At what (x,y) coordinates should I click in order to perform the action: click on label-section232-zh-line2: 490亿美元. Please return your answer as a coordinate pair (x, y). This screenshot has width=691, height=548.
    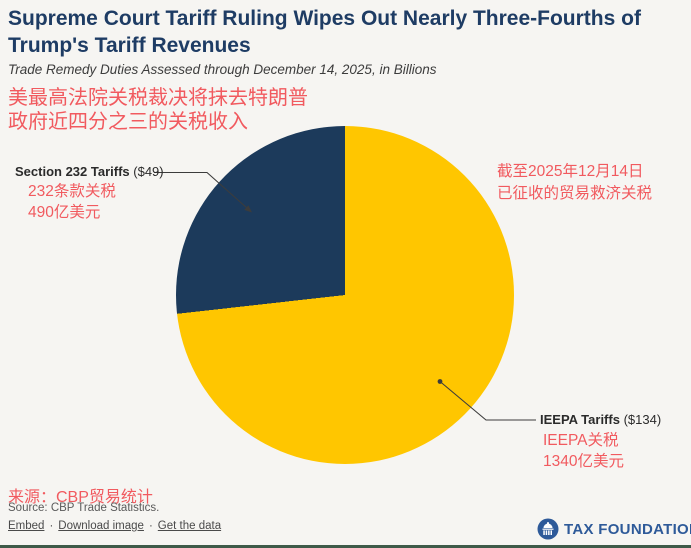
    Looking at the image, I should click on (64, 212).